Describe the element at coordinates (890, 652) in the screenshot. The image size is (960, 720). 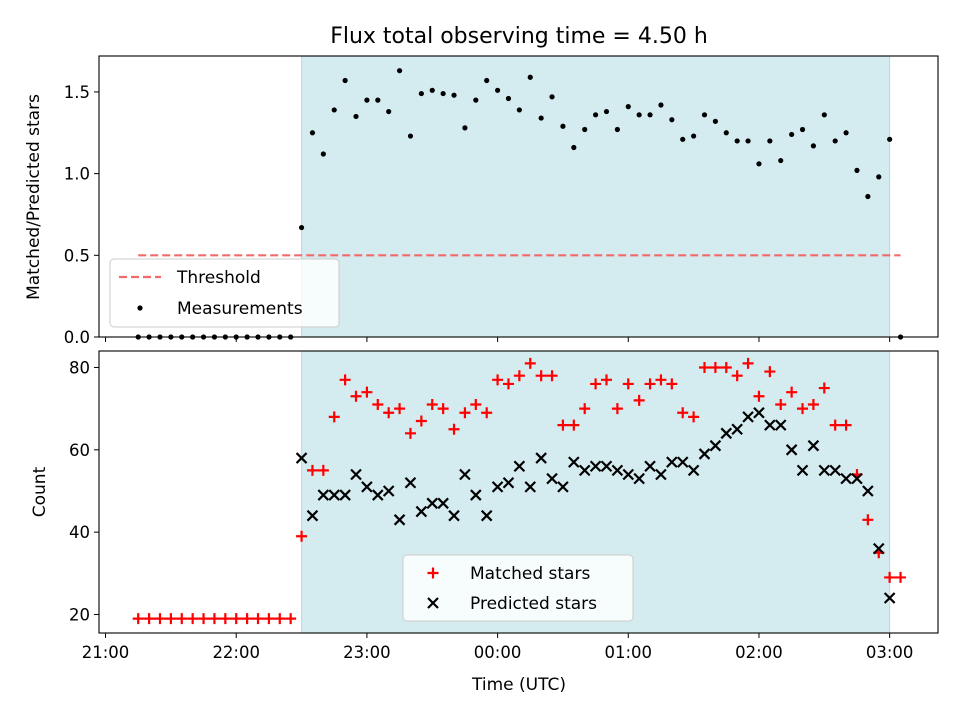
I see `x-tick-label: 03:00` at that location.